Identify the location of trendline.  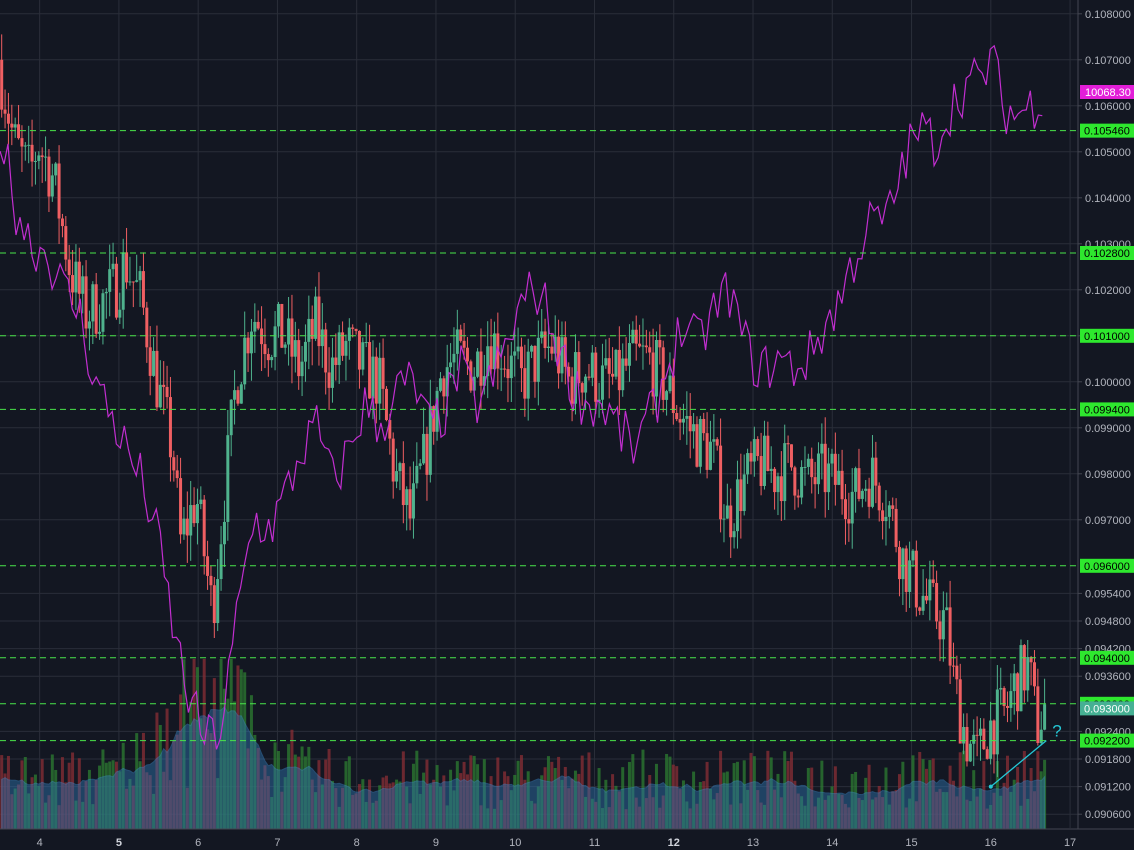
(1018, 764).